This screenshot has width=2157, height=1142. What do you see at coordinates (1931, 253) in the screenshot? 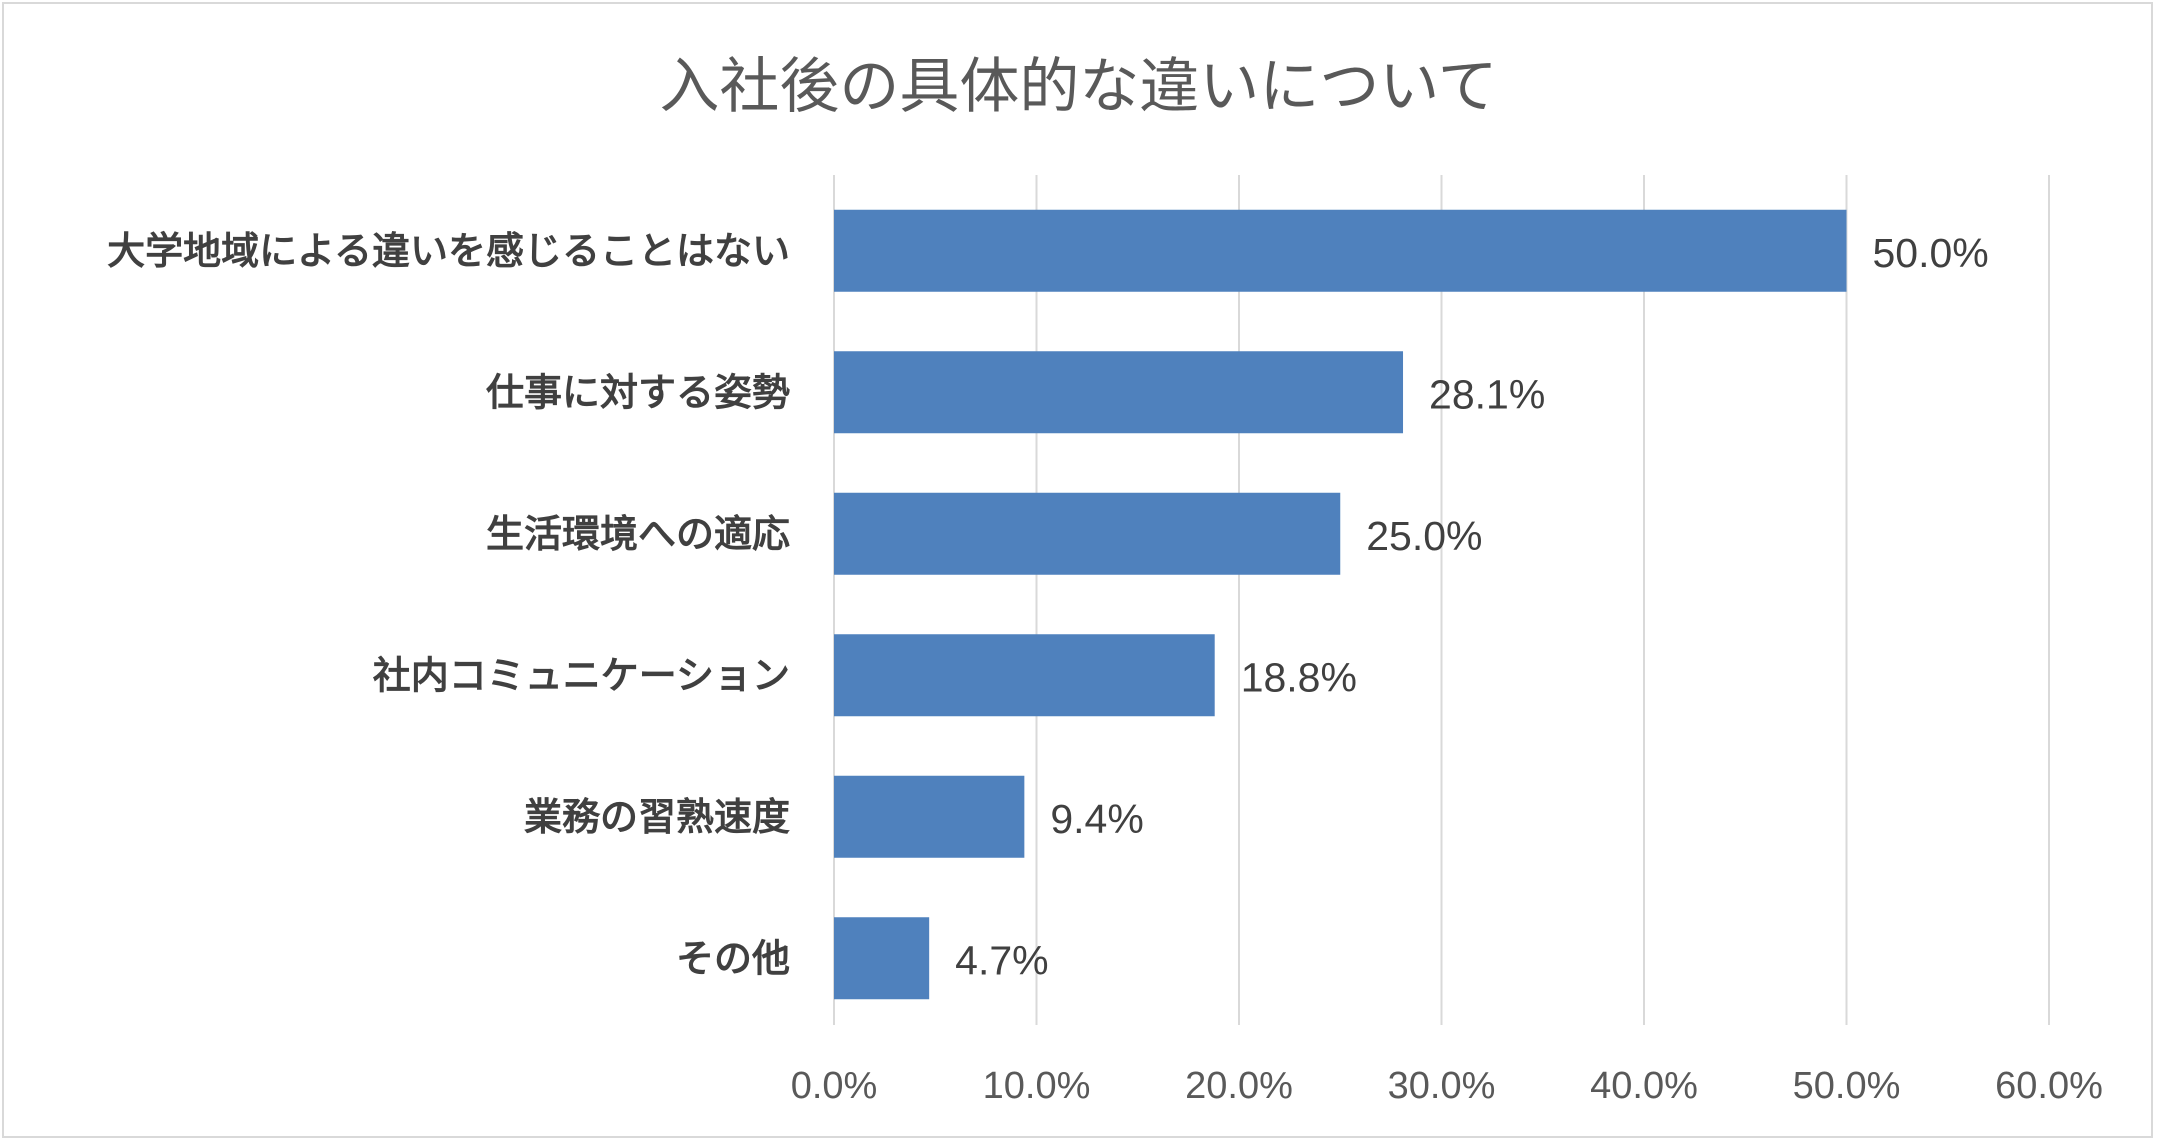
I see `data-label: 50.0%` at bounding box center [1931, 253].